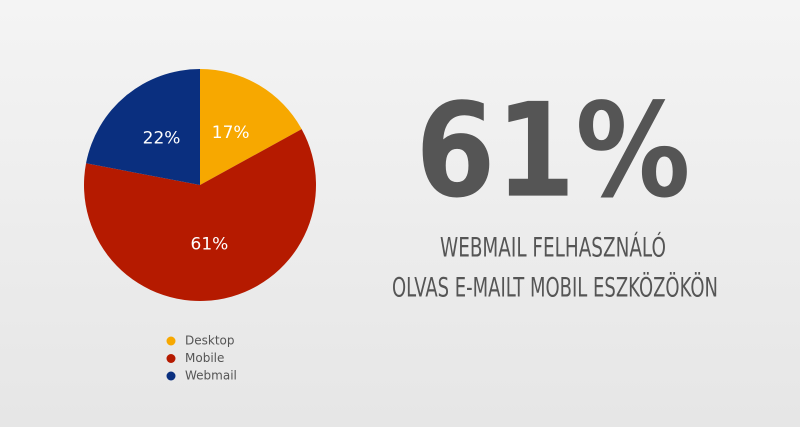 The width and height of the screenshot is (800, 427). I want to click on headline: 61%, so click(553, 151).